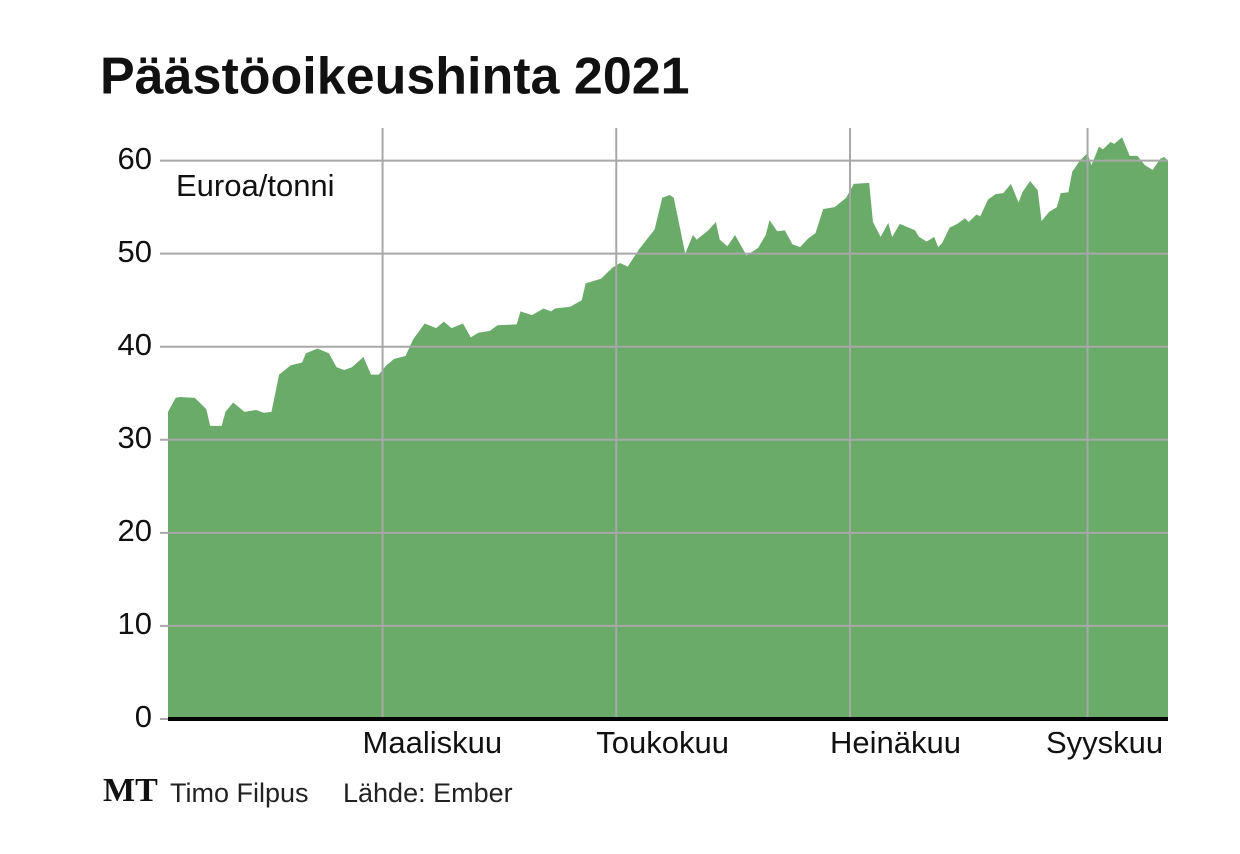 The height and width of the screenshot is (854, 1240). Describe the element at coordinates (428, 793) in the screenshot. I see `source: Lähde: Ember` at that location.